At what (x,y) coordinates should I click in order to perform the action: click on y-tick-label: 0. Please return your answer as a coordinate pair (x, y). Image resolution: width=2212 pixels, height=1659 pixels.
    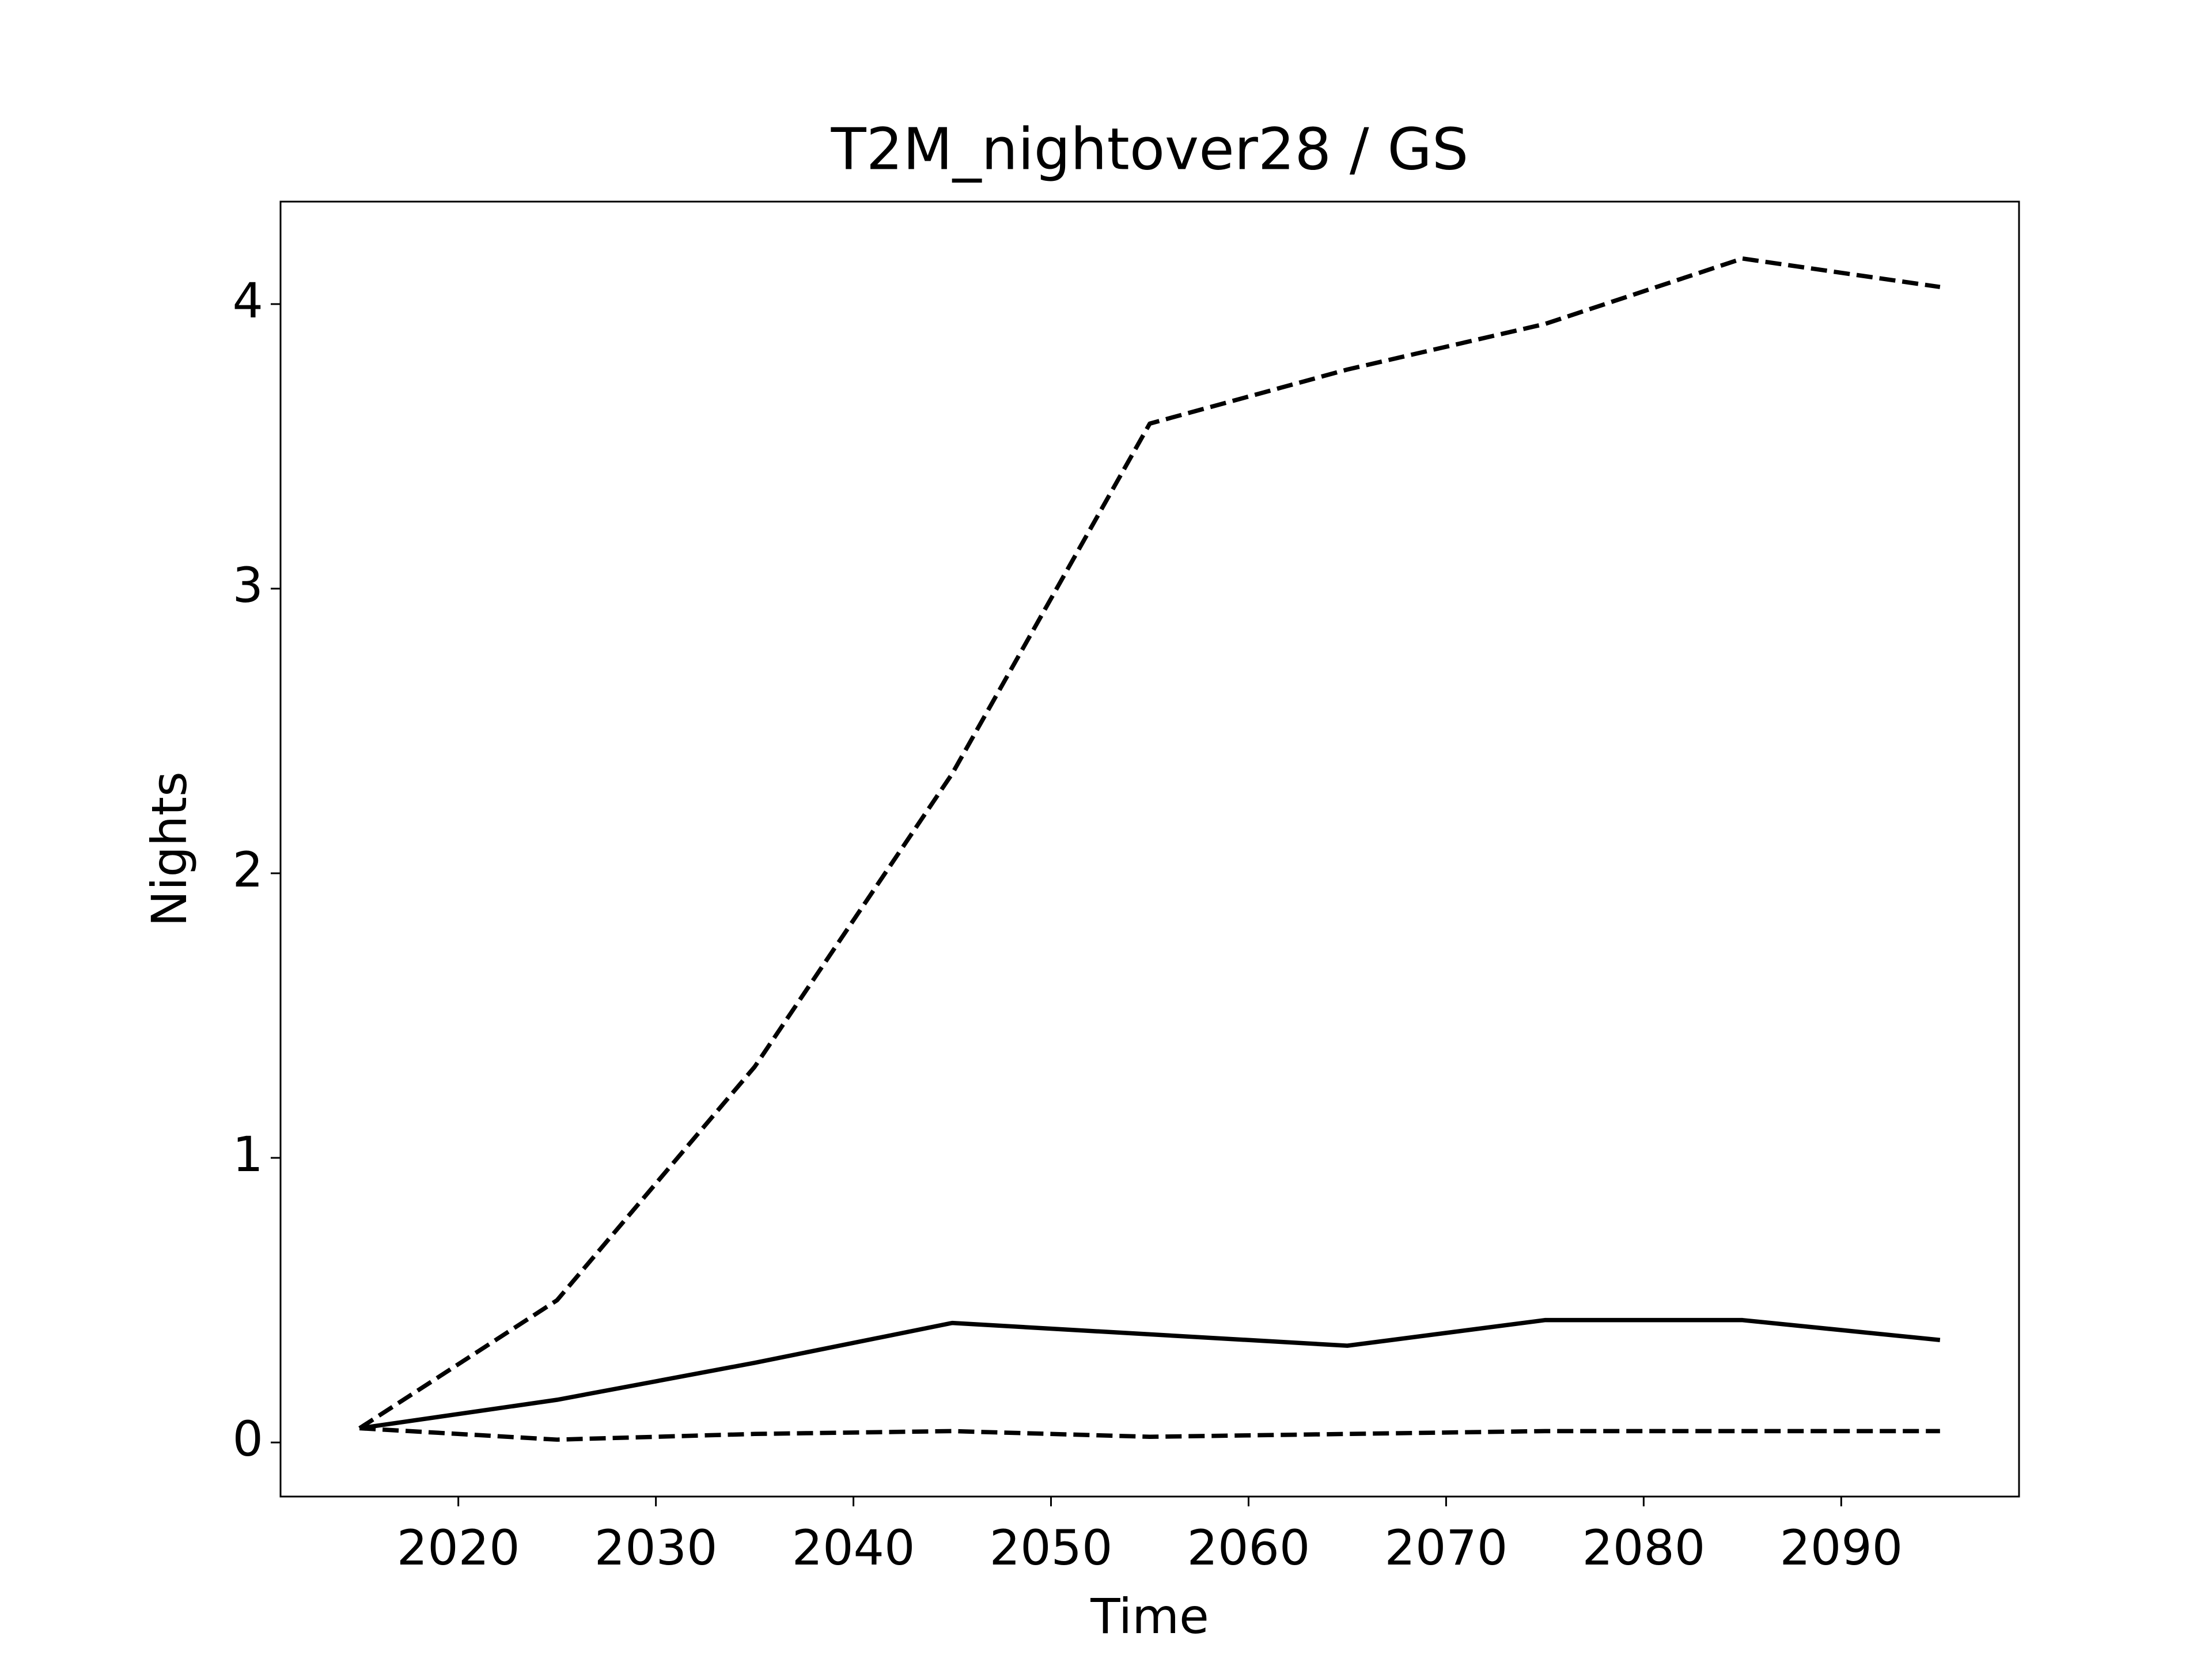
    Looking at the image, I should click on (248, 1439).